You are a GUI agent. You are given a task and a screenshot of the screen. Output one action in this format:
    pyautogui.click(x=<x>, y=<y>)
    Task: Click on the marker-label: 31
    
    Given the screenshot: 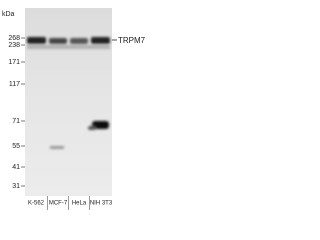 What is the action you would take?
    pyautogui.click(x=16, y=186)
    